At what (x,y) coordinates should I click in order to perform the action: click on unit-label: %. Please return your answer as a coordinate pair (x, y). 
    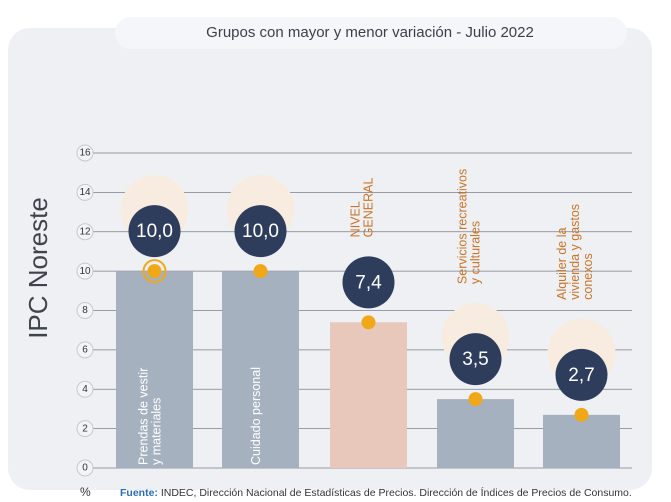
    Looking at the image, I should click on (85, 492).